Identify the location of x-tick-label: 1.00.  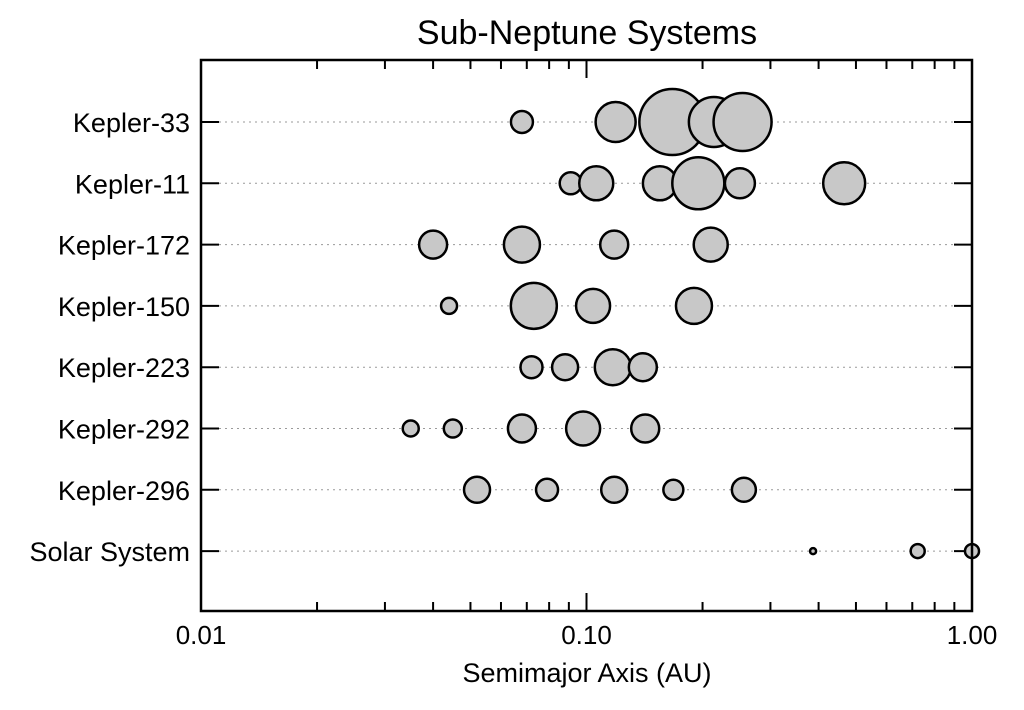
(972, 635).